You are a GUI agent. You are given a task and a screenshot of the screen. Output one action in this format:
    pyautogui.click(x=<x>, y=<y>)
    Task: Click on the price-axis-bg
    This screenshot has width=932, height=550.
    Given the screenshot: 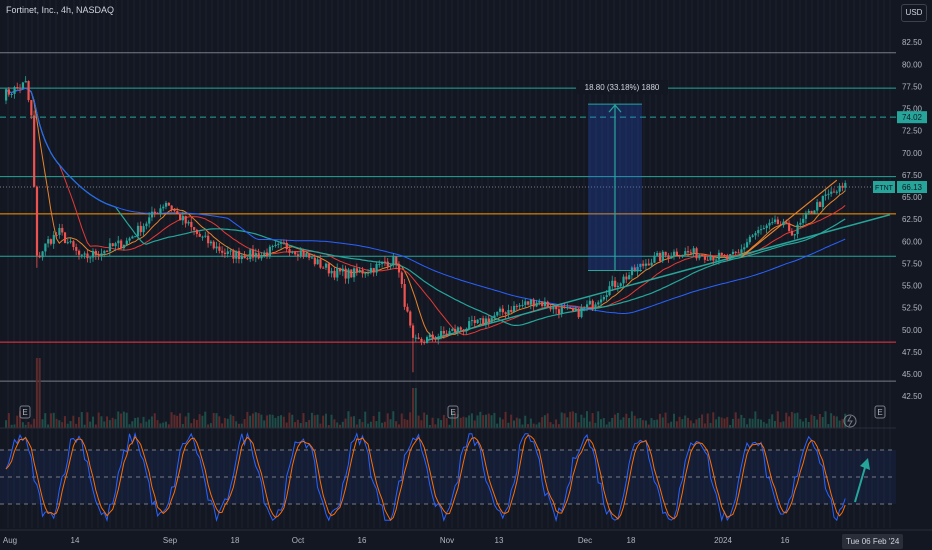 What is the action you would take?
    pyautogui.click(x=914, y=275)
    